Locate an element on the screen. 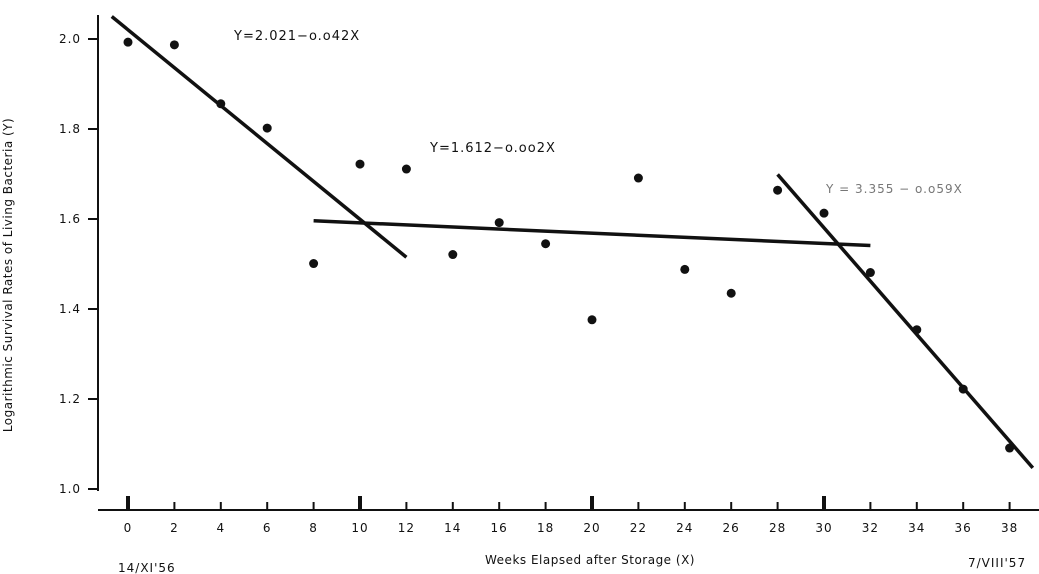 Image resolution: width=1039 pixels, height=574 pixels. x-tick-label: 22 is located at coordinates (638, 528).